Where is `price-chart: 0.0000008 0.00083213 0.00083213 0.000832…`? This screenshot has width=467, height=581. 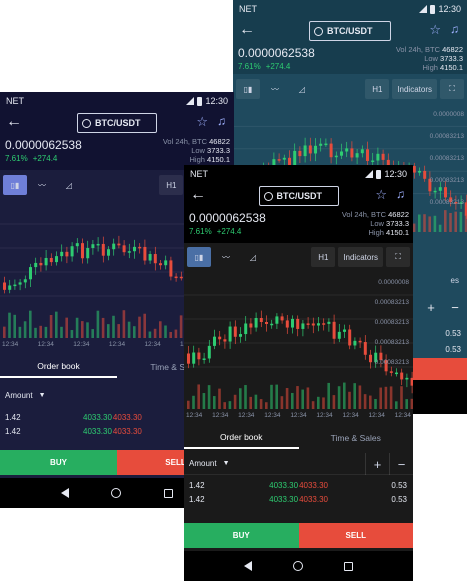 price-chart: 0.0000008 0.00083213 0.00083213 0.000832… is located at coordinates (298, 346).